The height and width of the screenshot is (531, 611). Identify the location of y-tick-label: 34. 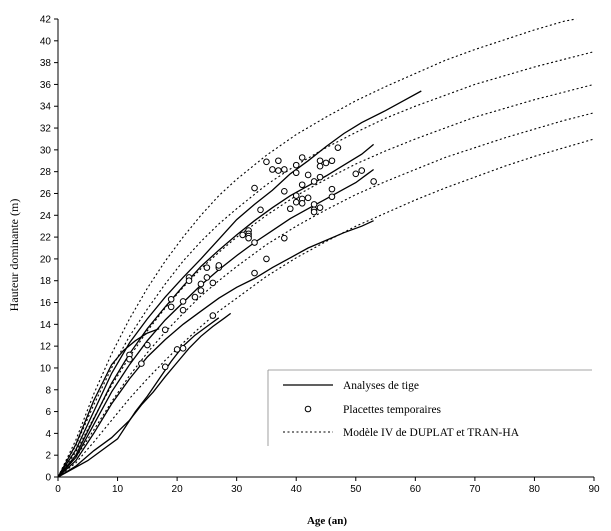
(46, 107).